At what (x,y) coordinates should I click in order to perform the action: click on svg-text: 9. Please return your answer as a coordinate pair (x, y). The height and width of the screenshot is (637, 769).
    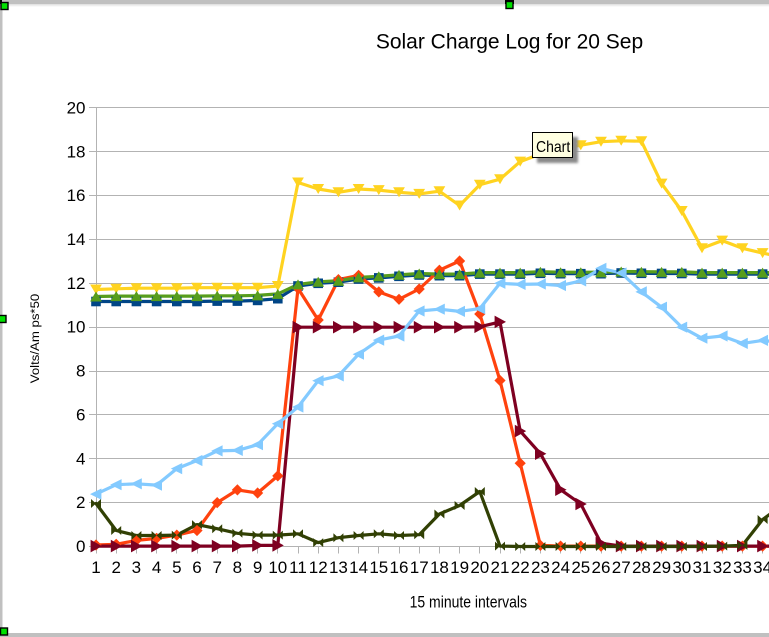
    Looking at the image, I should click on (257, 567).